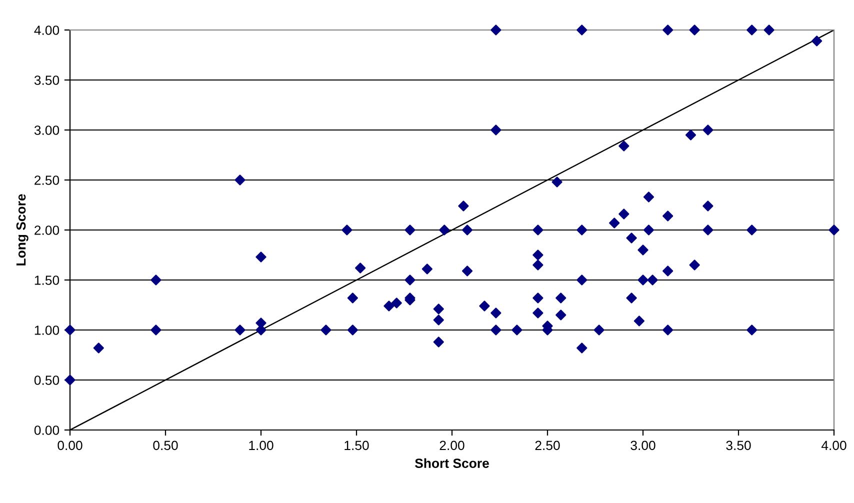 The height and width of the screenshot is (503, 854). What do you see at coordinates (47, 30) in the screenshot?
I see `y-tick-label: 4.00` at bounding box center [47, 30].